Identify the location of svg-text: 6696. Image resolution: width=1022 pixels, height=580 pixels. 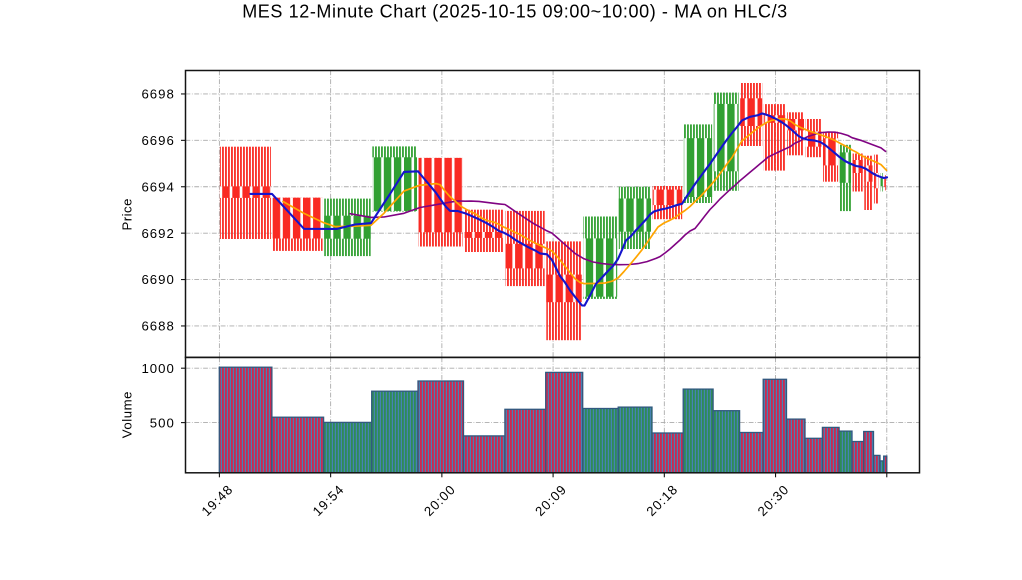
(157, 140).